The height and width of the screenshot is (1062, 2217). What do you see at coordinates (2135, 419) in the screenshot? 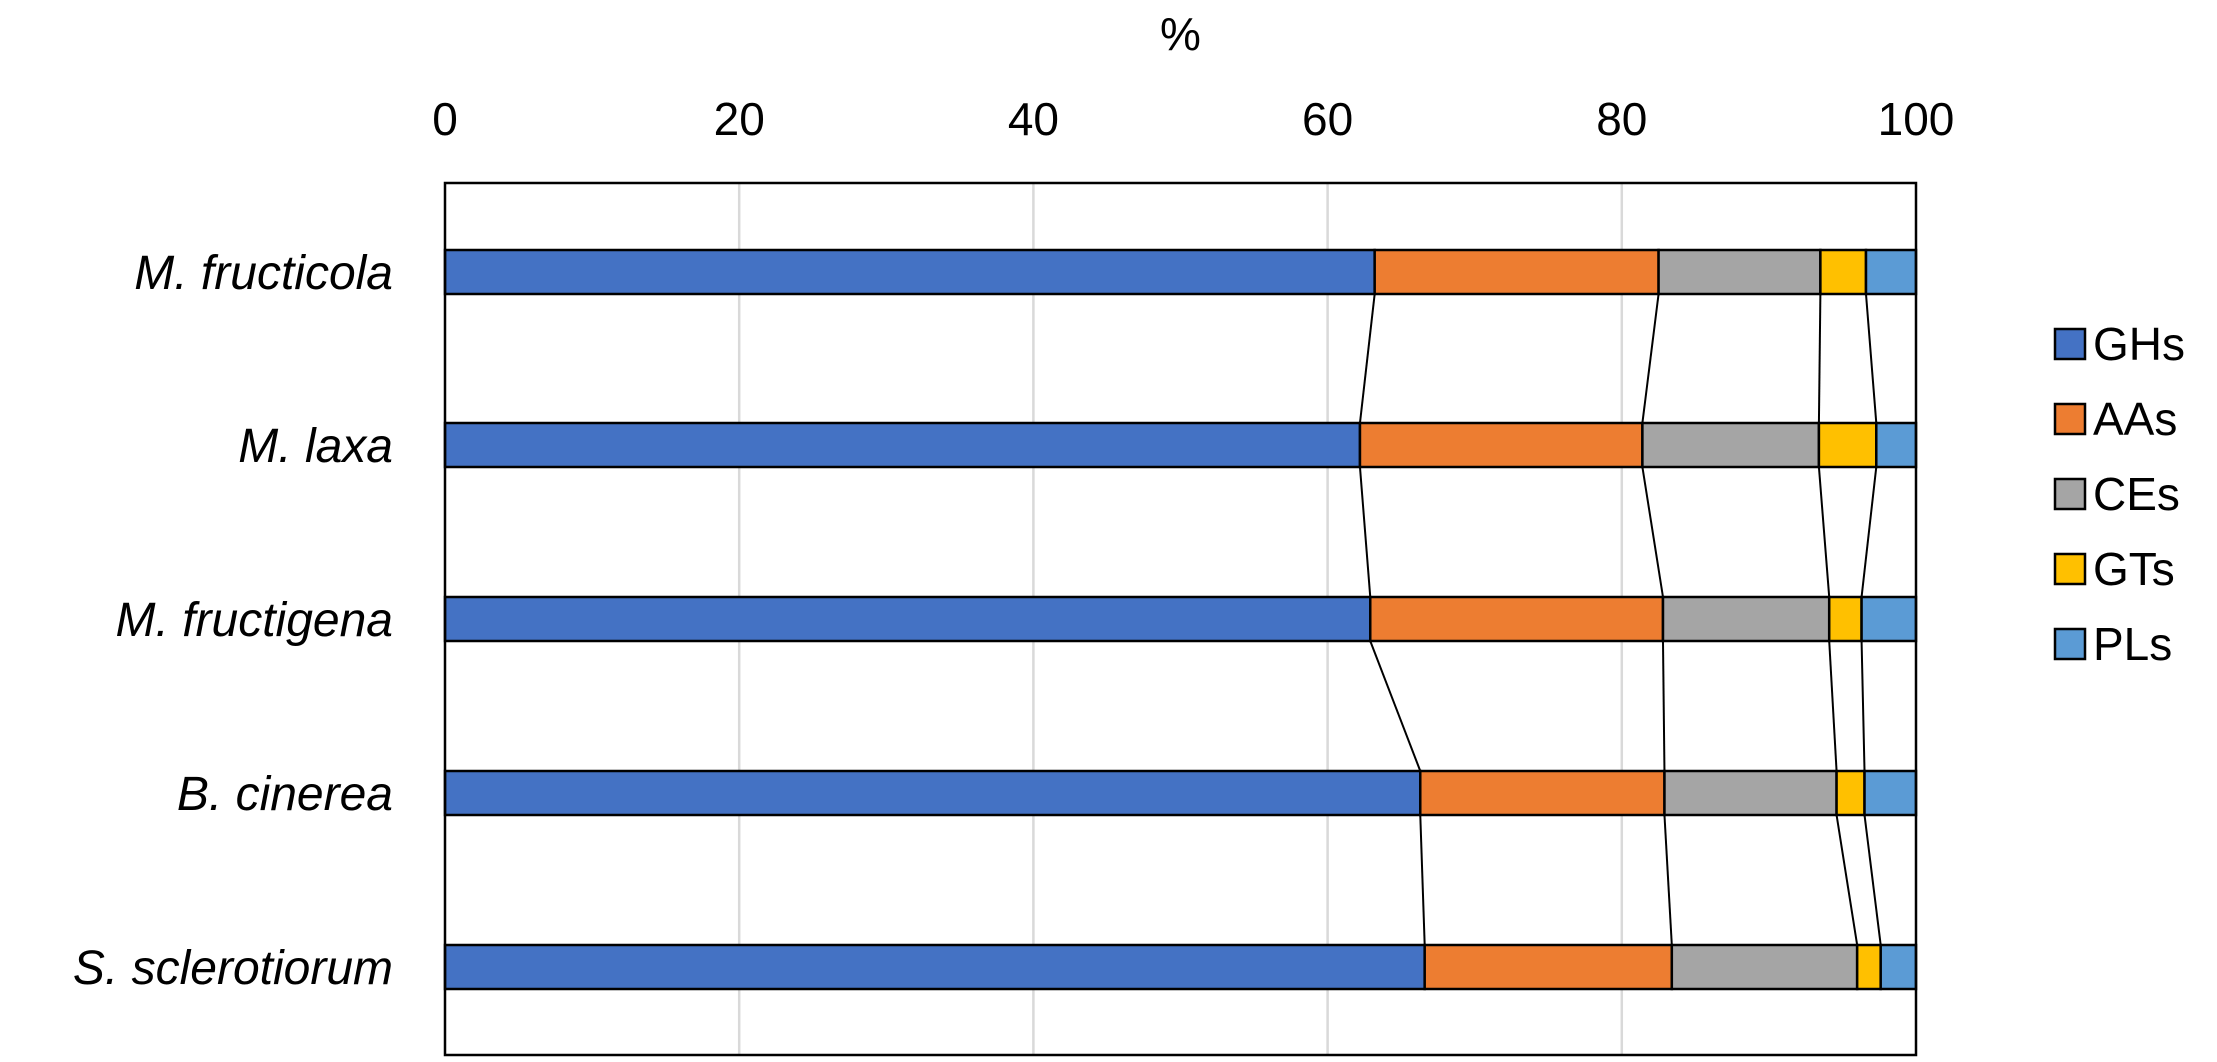
I see `legend-label-AAs: AAs` at bounding box center [2135, 419].